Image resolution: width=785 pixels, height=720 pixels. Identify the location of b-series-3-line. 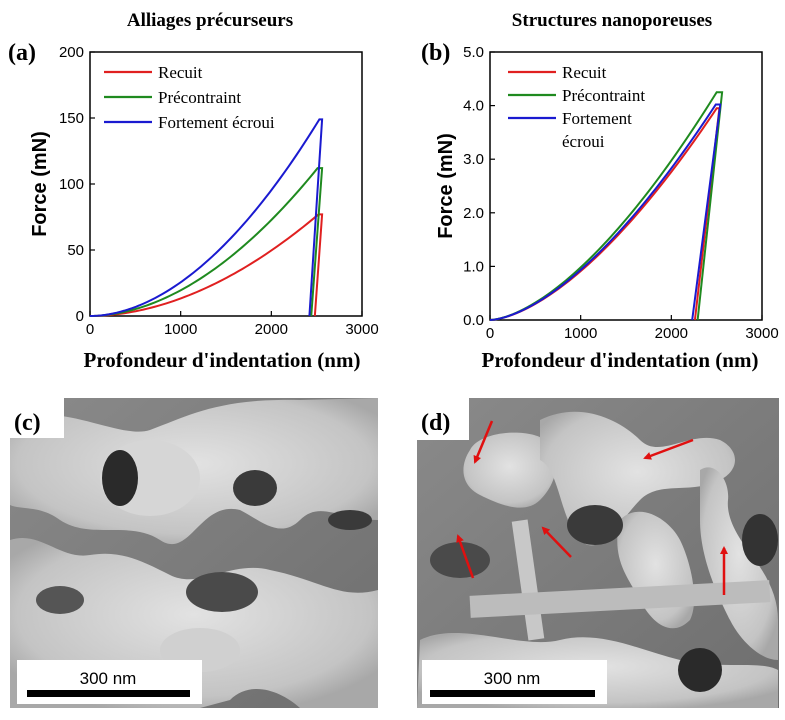
(605, 212).